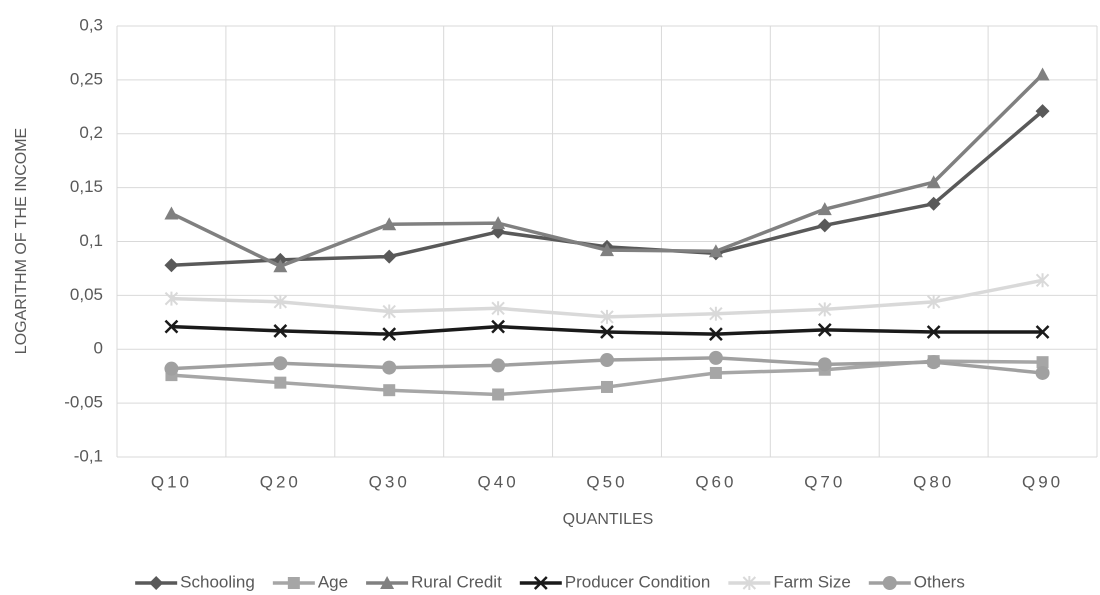 The width and height of the screenshot is (1100, 595). What do you see at coordinates (638, 581) in the screenshot?
I see `legend-label: Producer Condition` at bounding box center [638, 581].